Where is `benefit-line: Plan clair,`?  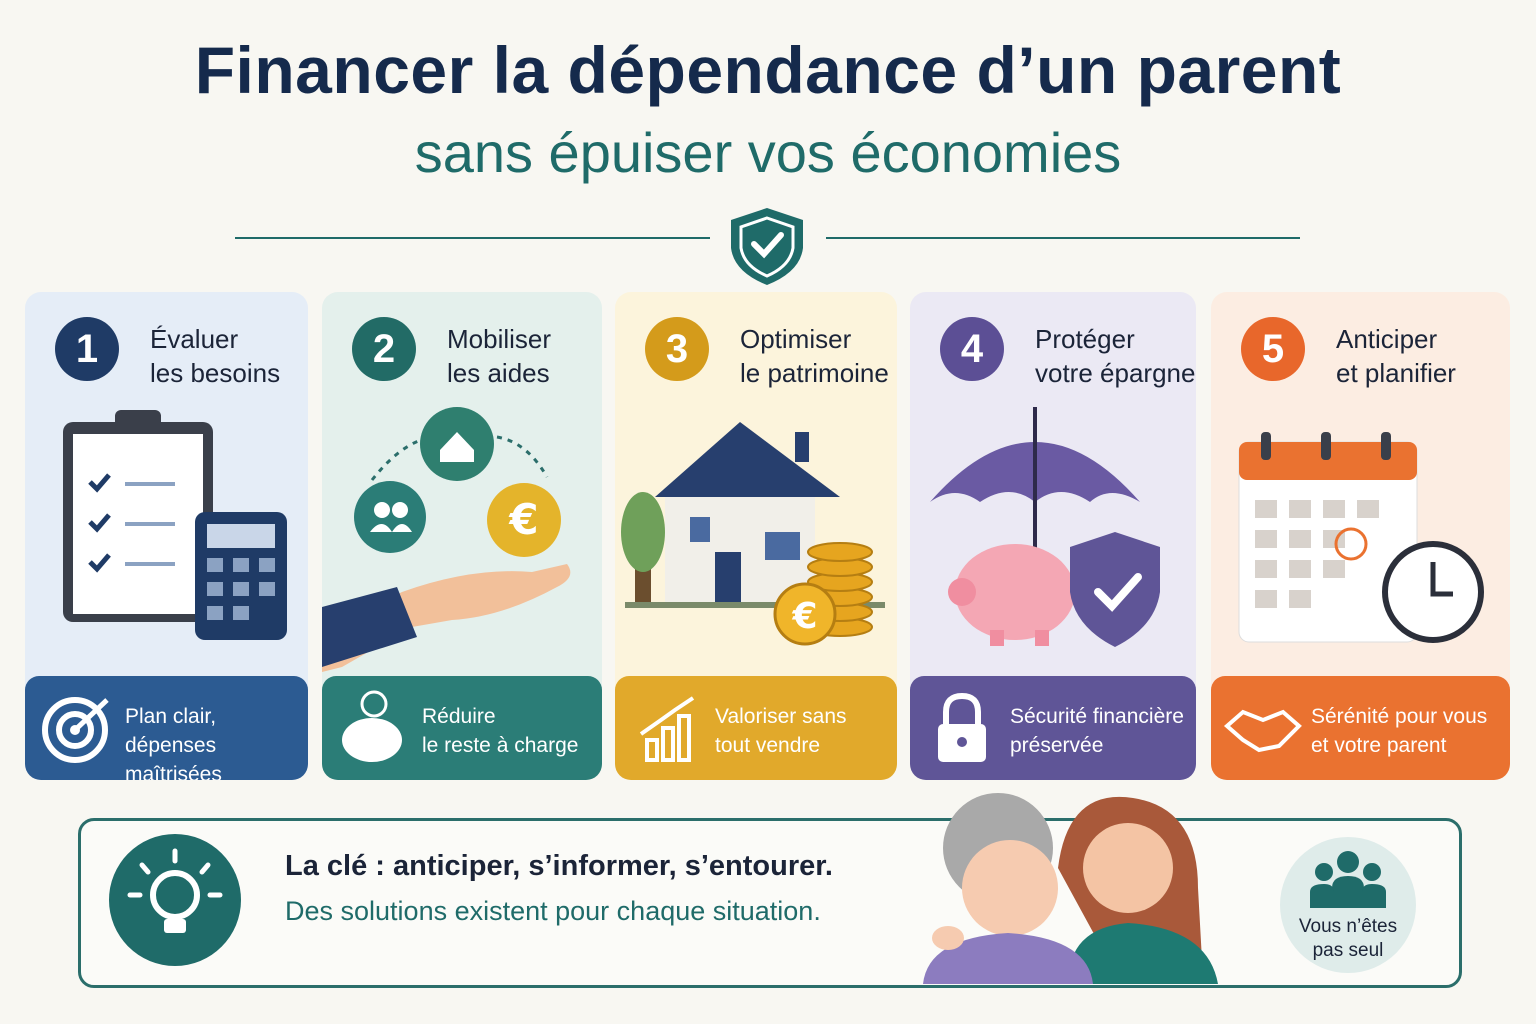
benefit-line: Plan clair, is located at coordinates (171, 716).